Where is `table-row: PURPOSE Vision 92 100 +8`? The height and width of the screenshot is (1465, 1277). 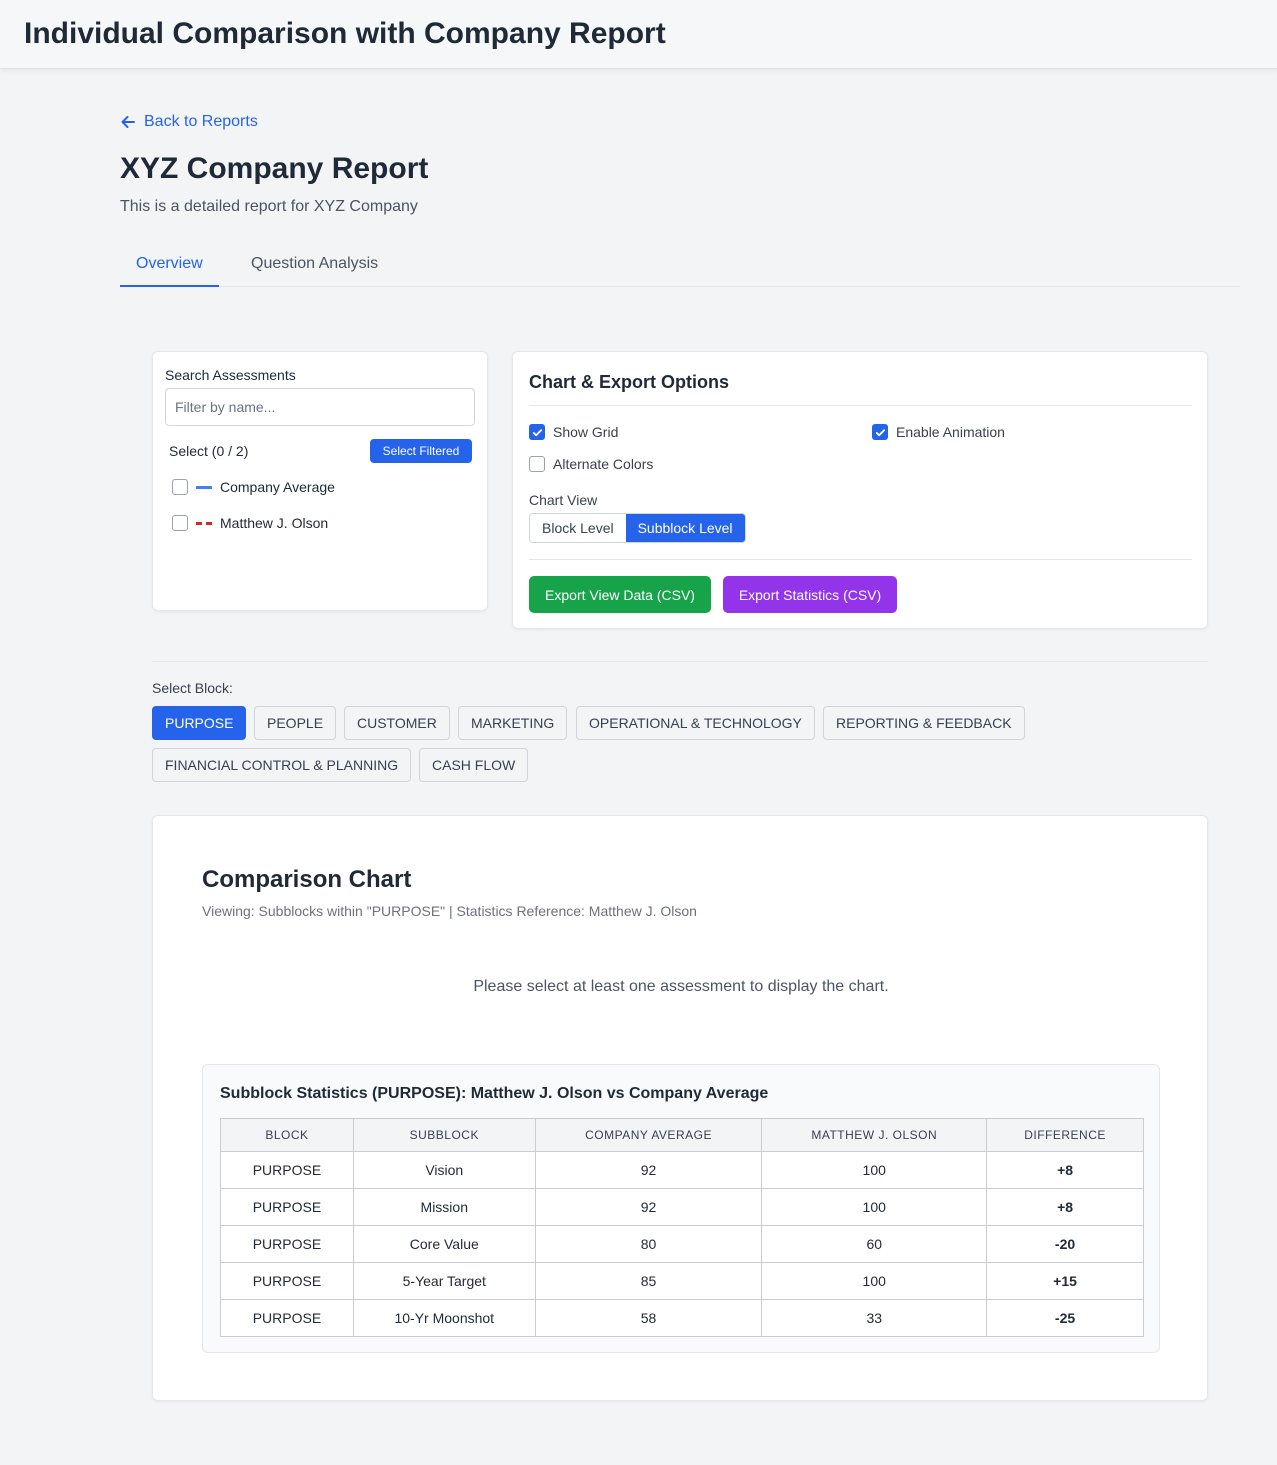 table-row: PURPOSE Vision 92 100 +8 is located at coordinates (682, 1170).